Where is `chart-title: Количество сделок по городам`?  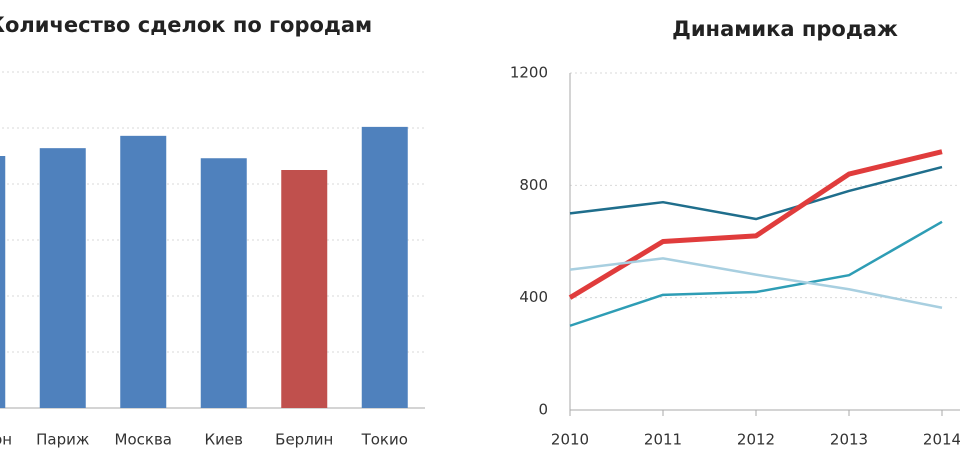
chart-title: Количество сделок по городам is located at coordinates (186, 25).